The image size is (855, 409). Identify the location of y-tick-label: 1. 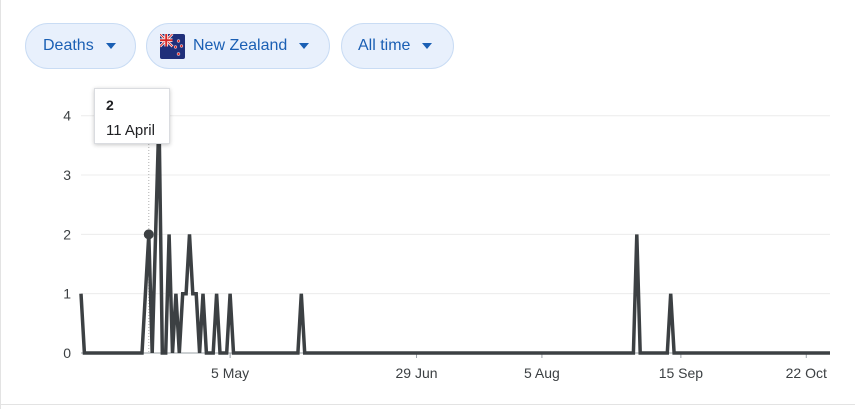
(67, 294).